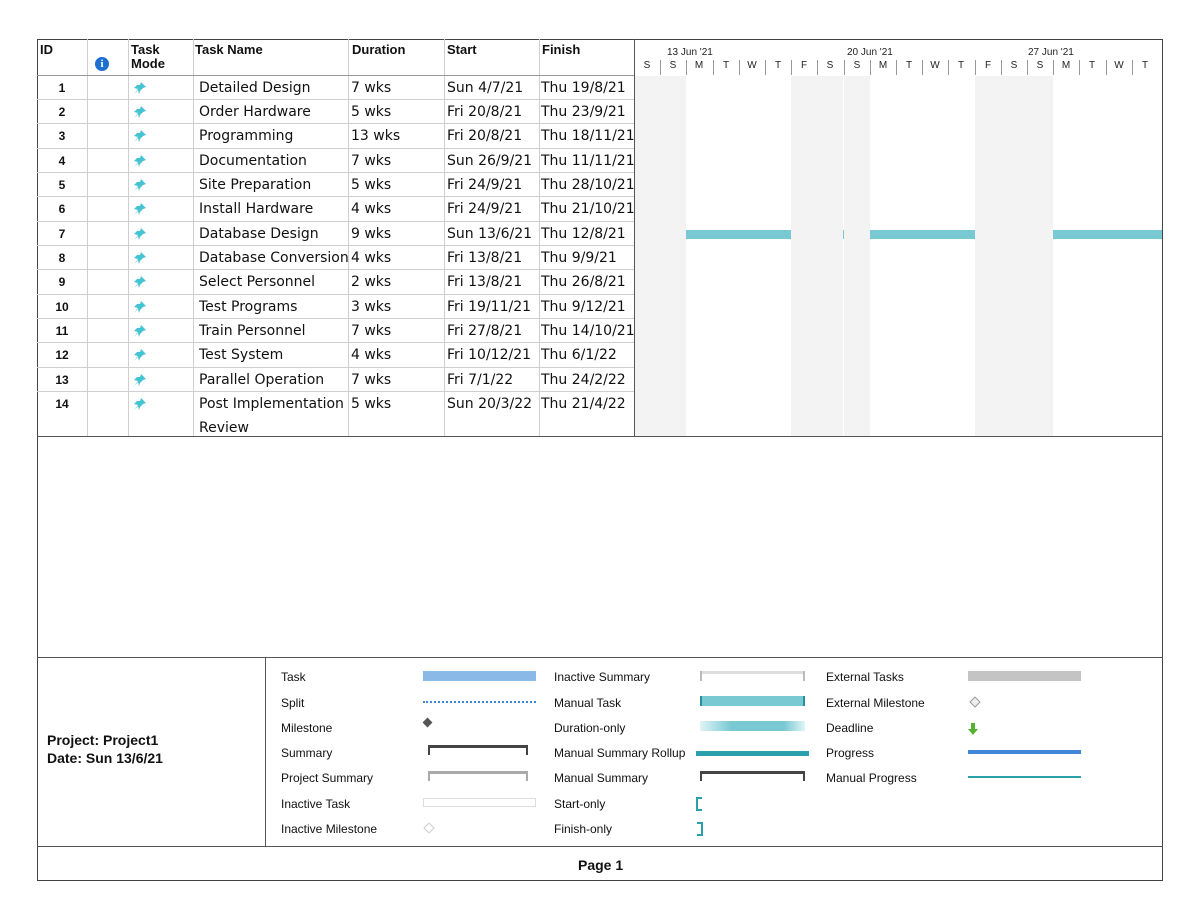 This screenshot has height=919, width=1200. Describe the element at coordinates (583, 829) in the screenshot. I see `legend-label: Finish-only` at that location.